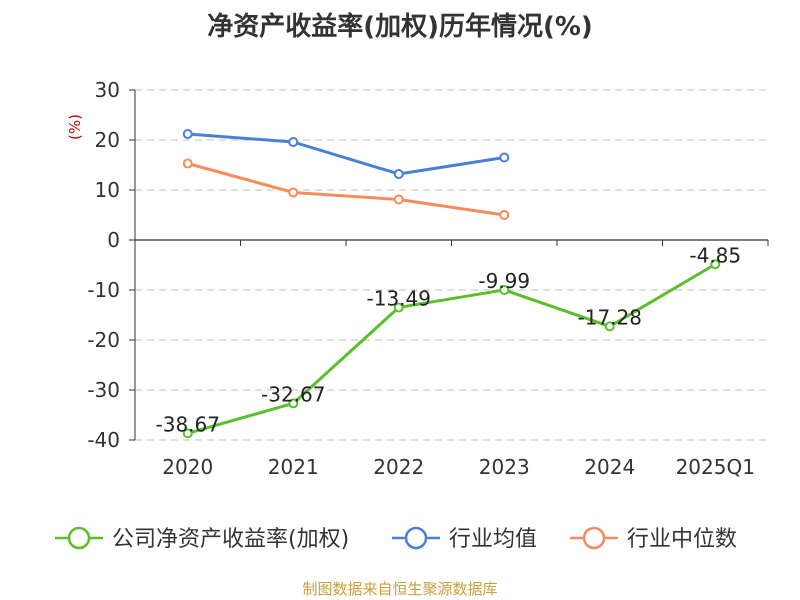 The image size is (800, 600). I want to click on legend-item: 行业中位数, so click(653, 539).